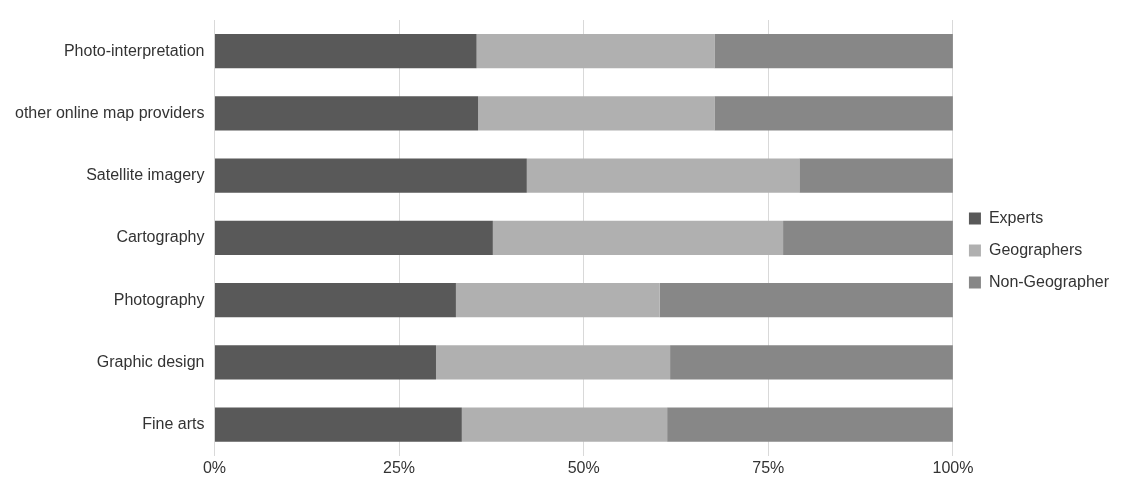 This screenshot has width=1139, height=491. What do you see at coordinates (953, 467) in the screenshot?
I see `x-tick-label: 100%` at bounding box center [953, 467].